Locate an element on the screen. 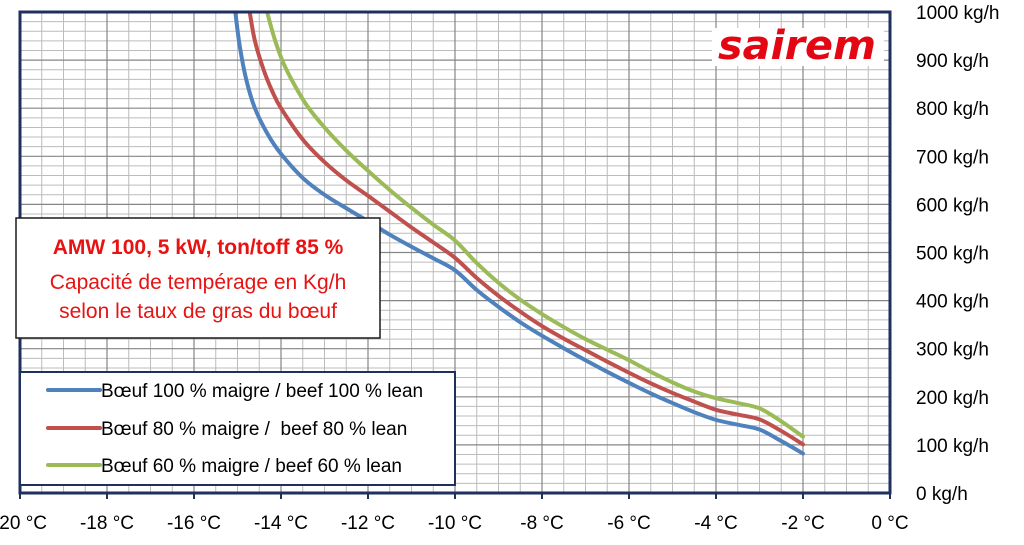 This screenshot has width=1024, height=545. y-tick-label: 400 kg/h is located at coordinates (952, 302).